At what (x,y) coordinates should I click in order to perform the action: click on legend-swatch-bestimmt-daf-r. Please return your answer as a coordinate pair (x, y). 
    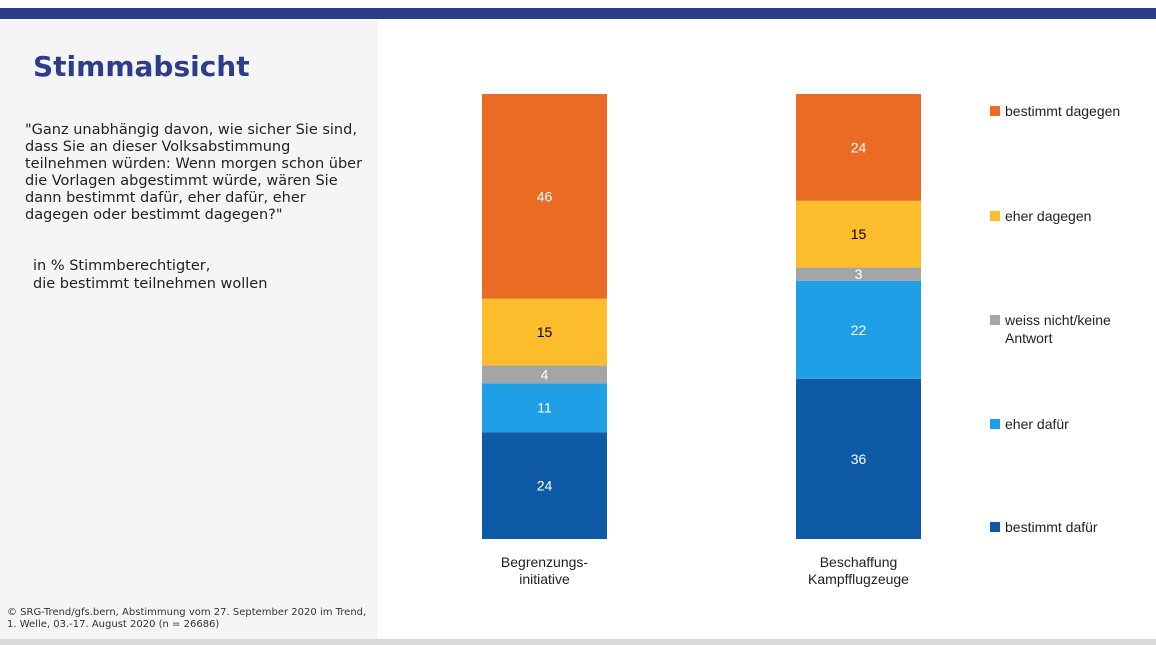
    Looking at the image, I should click on (995, 527).